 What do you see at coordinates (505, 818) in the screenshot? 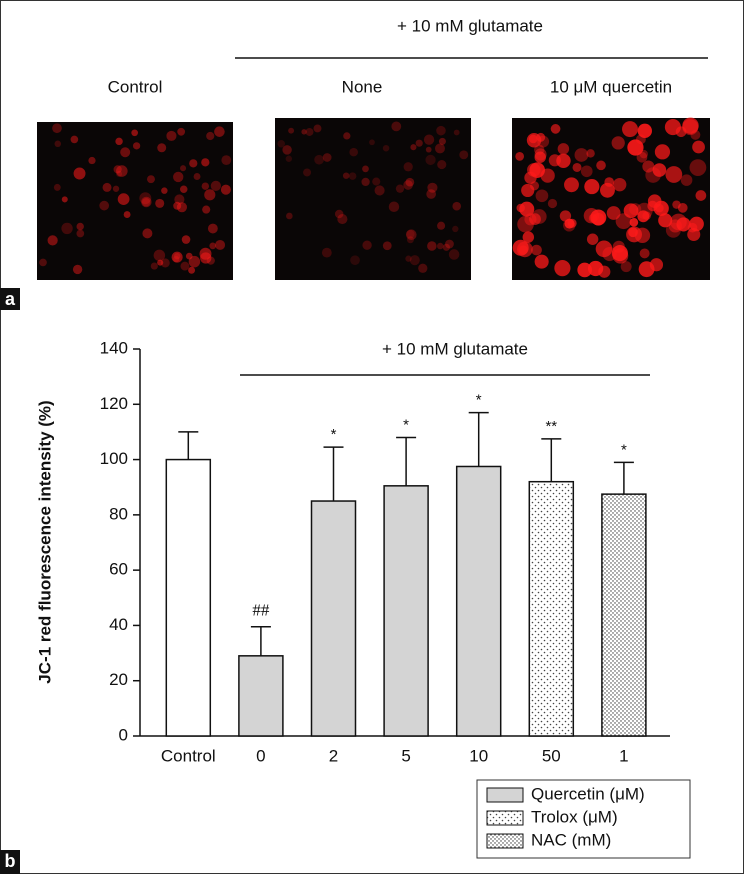
I see `legend-swatch` at bounding box center [505, 818].